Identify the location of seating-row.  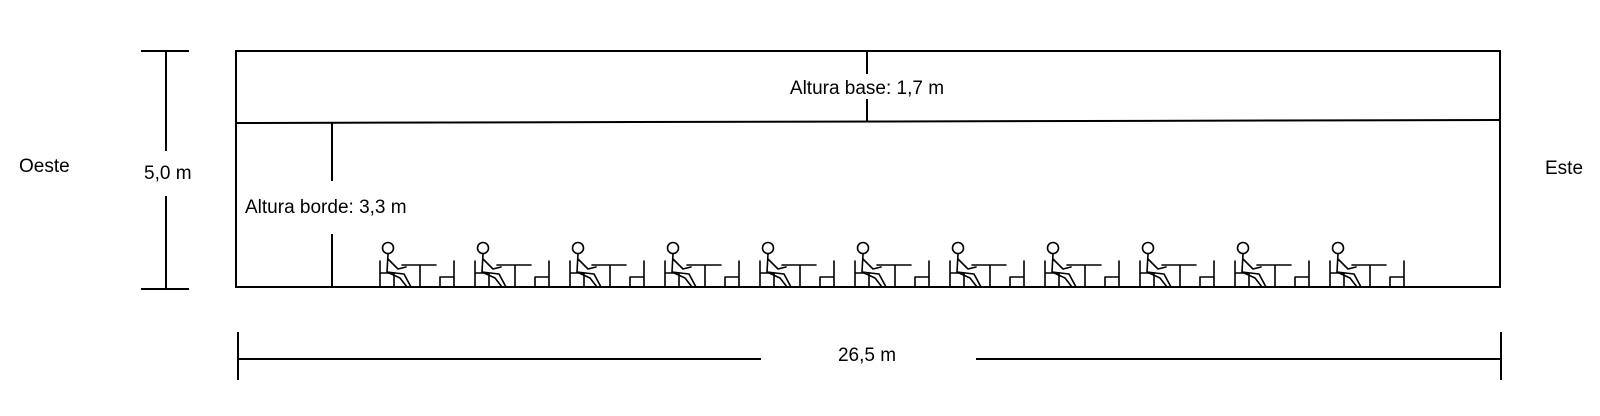
(892, 264).